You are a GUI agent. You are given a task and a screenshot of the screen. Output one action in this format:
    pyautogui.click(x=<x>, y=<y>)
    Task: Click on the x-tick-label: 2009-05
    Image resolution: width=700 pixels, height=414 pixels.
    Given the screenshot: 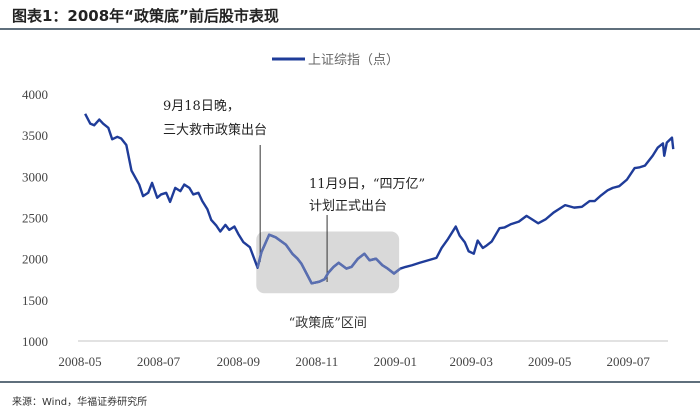 What is the action you would take?
    pyautogui.click(x=549, y=361)
    